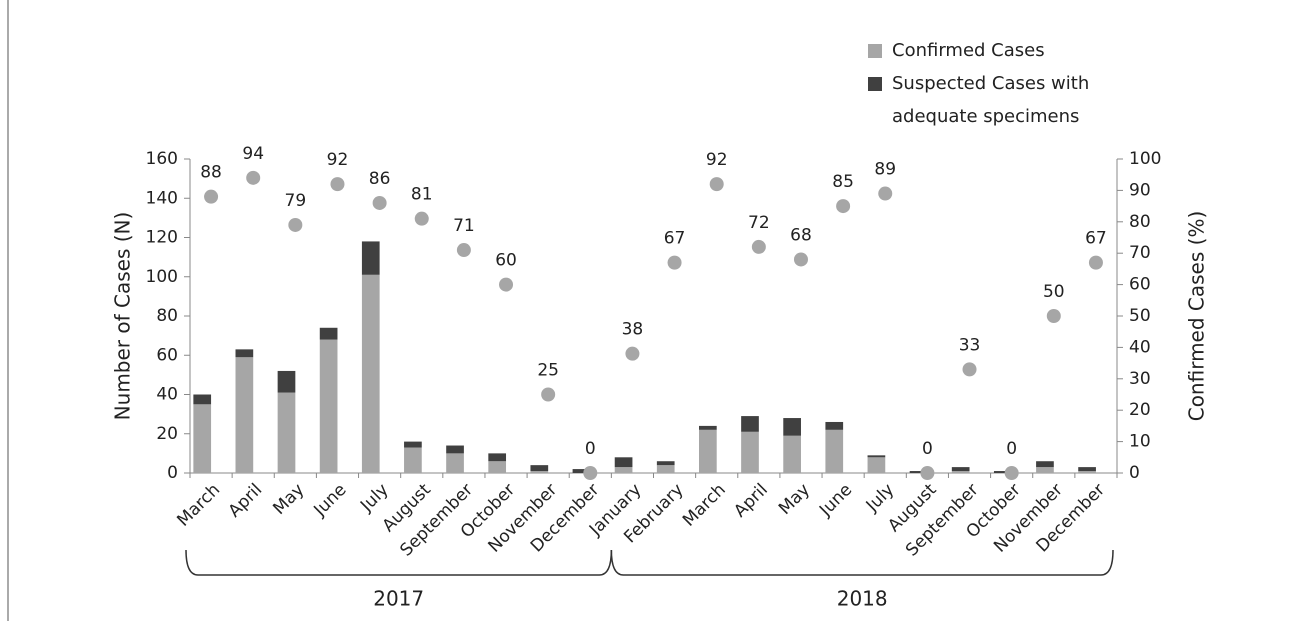 This screenshot has width=1308, height=621. I want to click on y2-tick-label: 0, so click(1134, 473).